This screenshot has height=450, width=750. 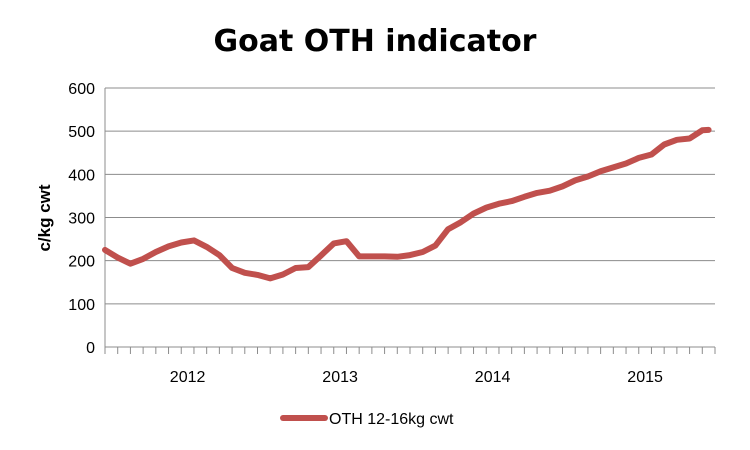 I want to click on y-tick-label: 600, so click(x=81, y=89).